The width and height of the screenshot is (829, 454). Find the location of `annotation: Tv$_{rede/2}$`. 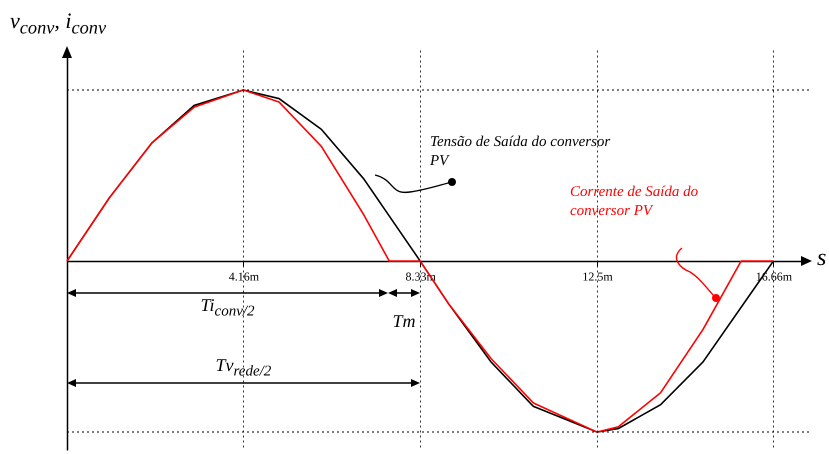

annotation: Tv$_{rede/2}$ is located at coordinates (244, 368).